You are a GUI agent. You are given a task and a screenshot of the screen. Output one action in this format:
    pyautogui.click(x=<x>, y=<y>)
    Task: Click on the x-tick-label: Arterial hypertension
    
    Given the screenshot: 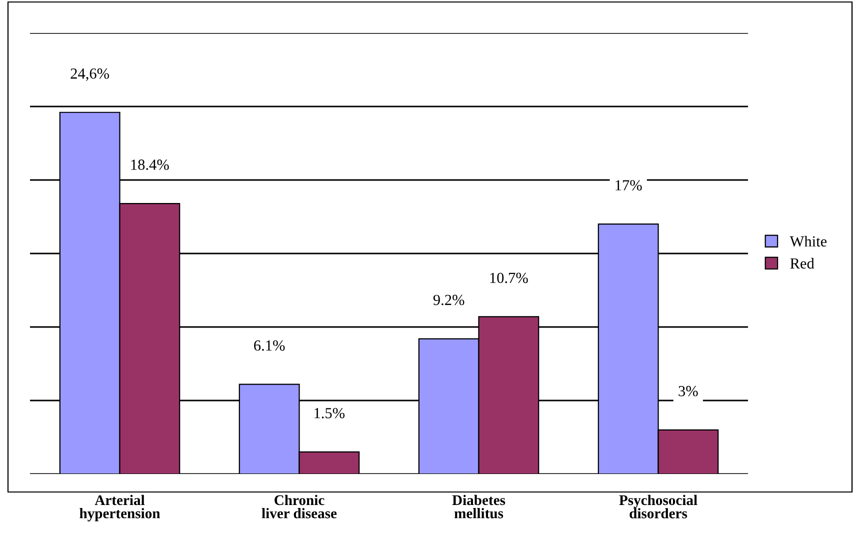 What is the action you would take?
    pyautogui.click(x=120, y=508)
    